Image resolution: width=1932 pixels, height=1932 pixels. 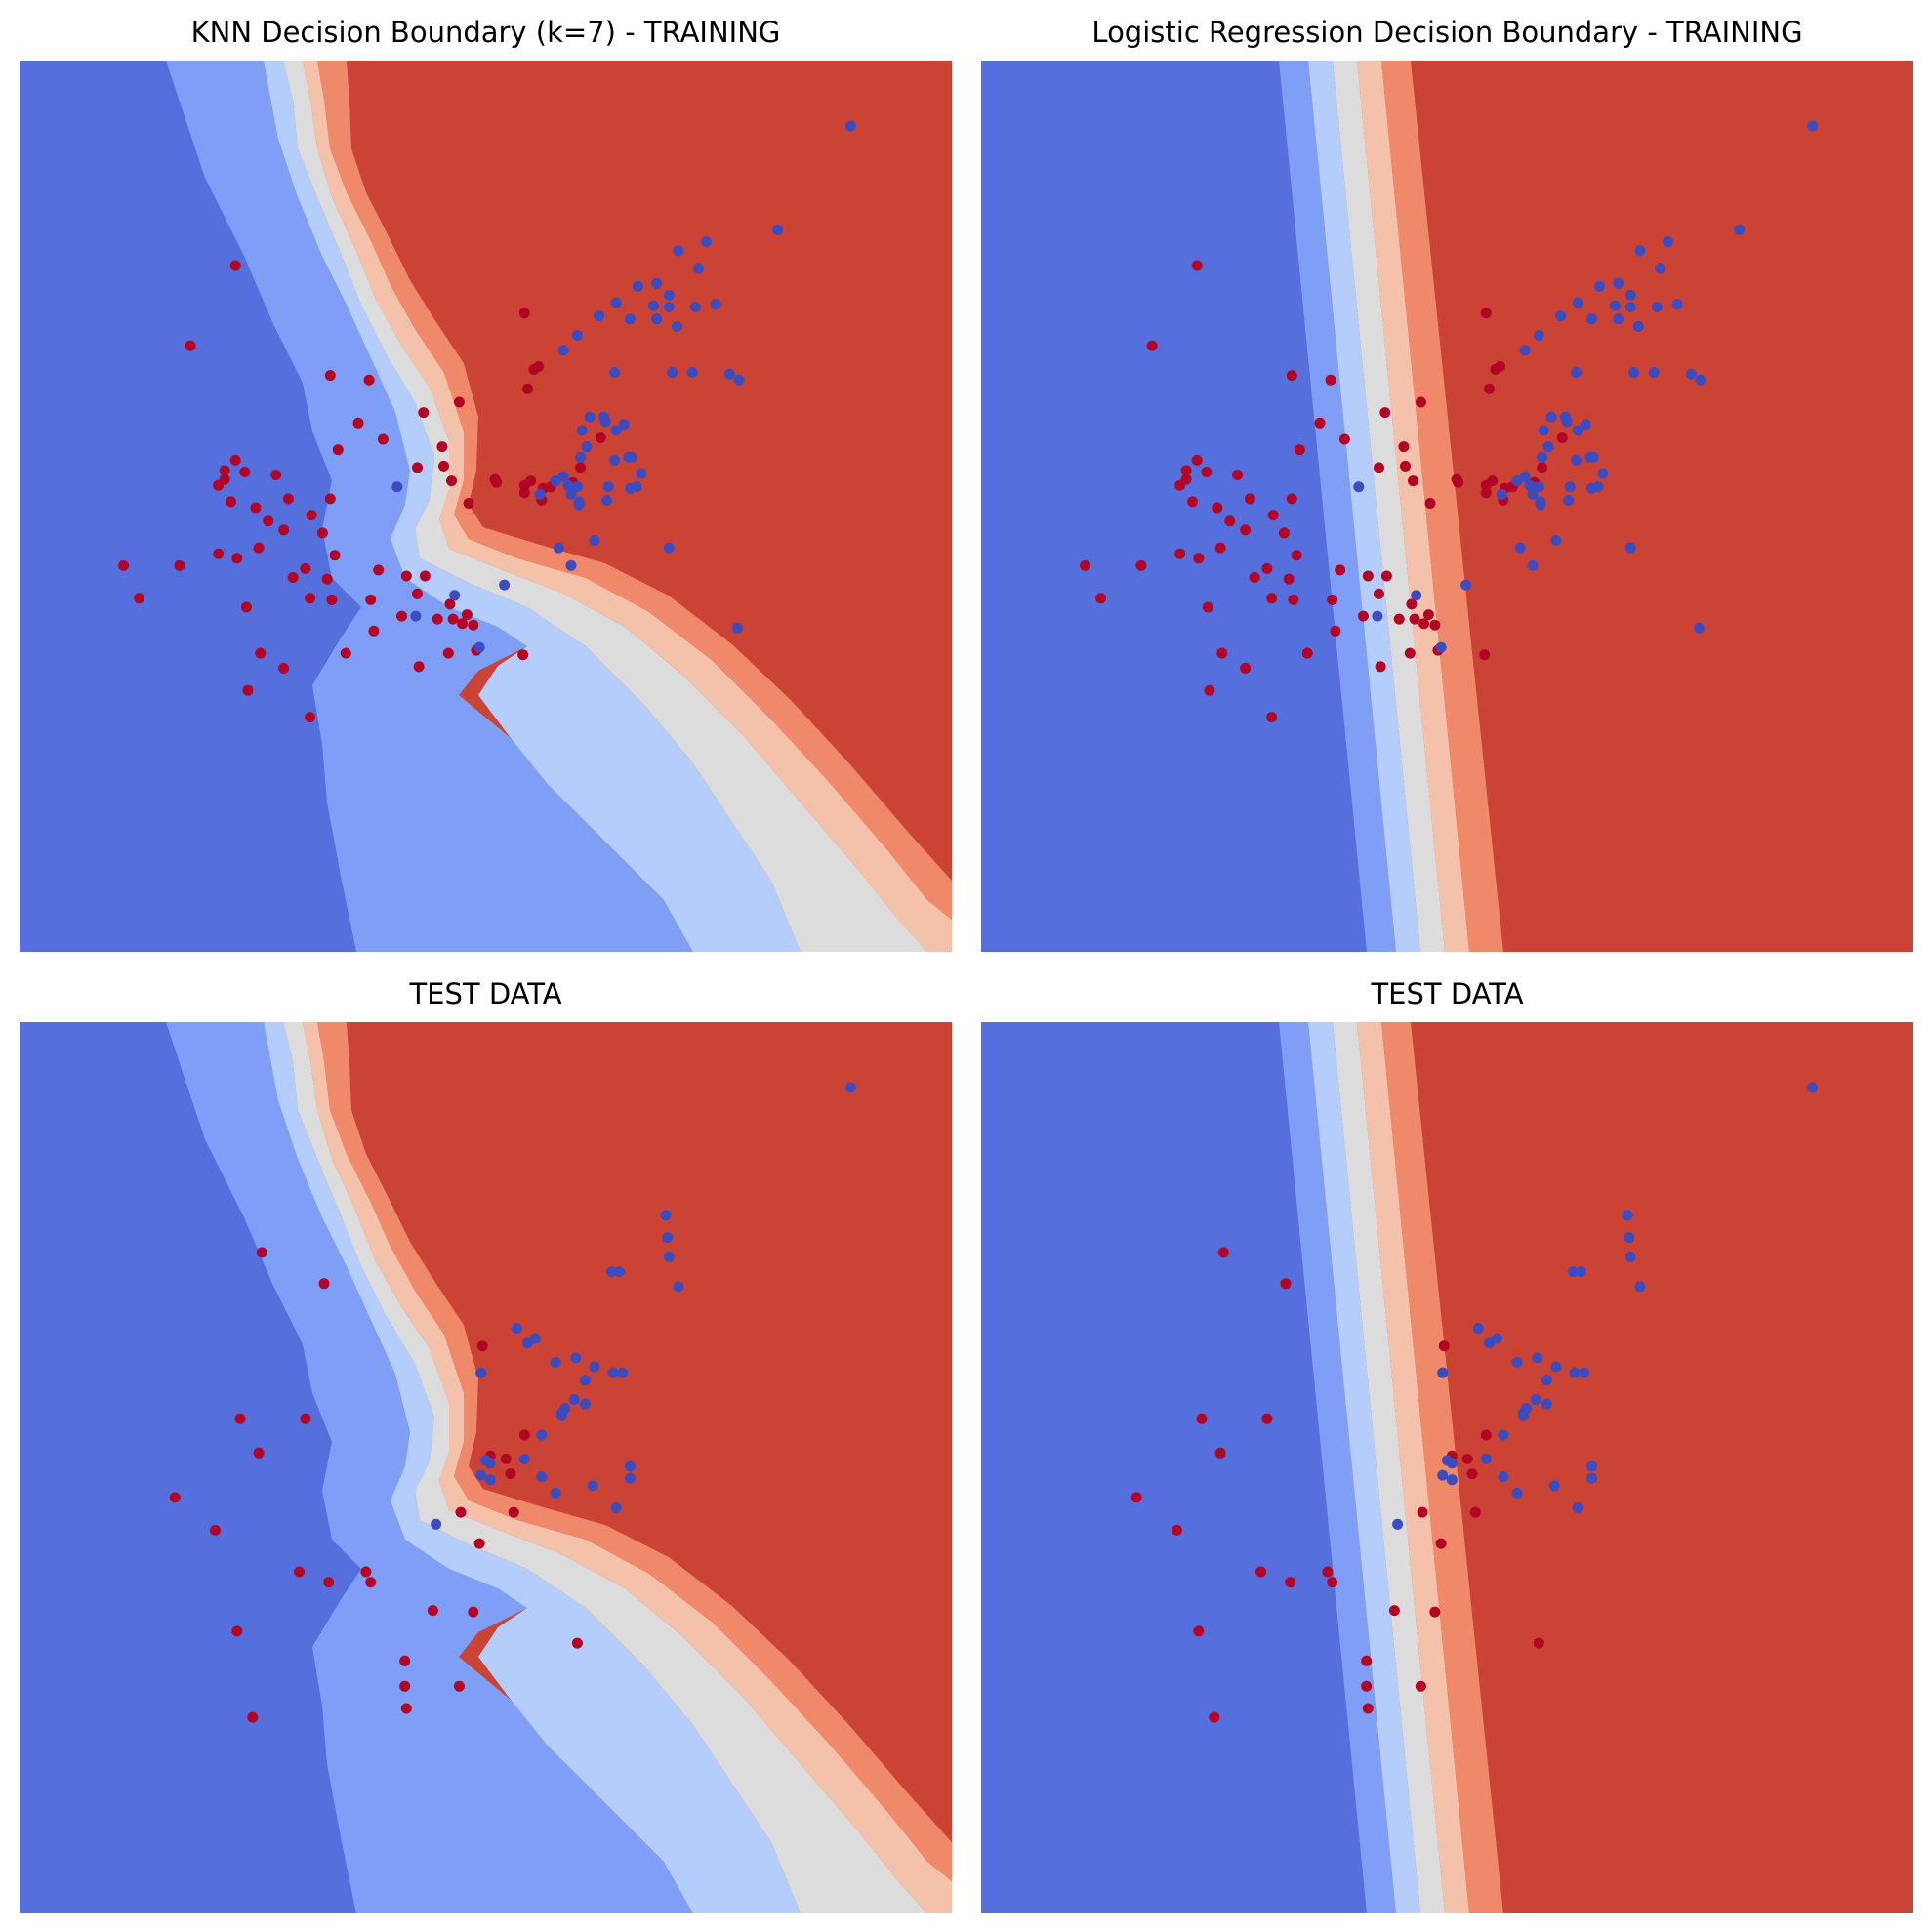 What do you see at coordinates (485, 32) in the screenshot?
I see `chart-title: KNN Decision Boundary (k=7) - TRAINING` at bounding box center [485, 32].